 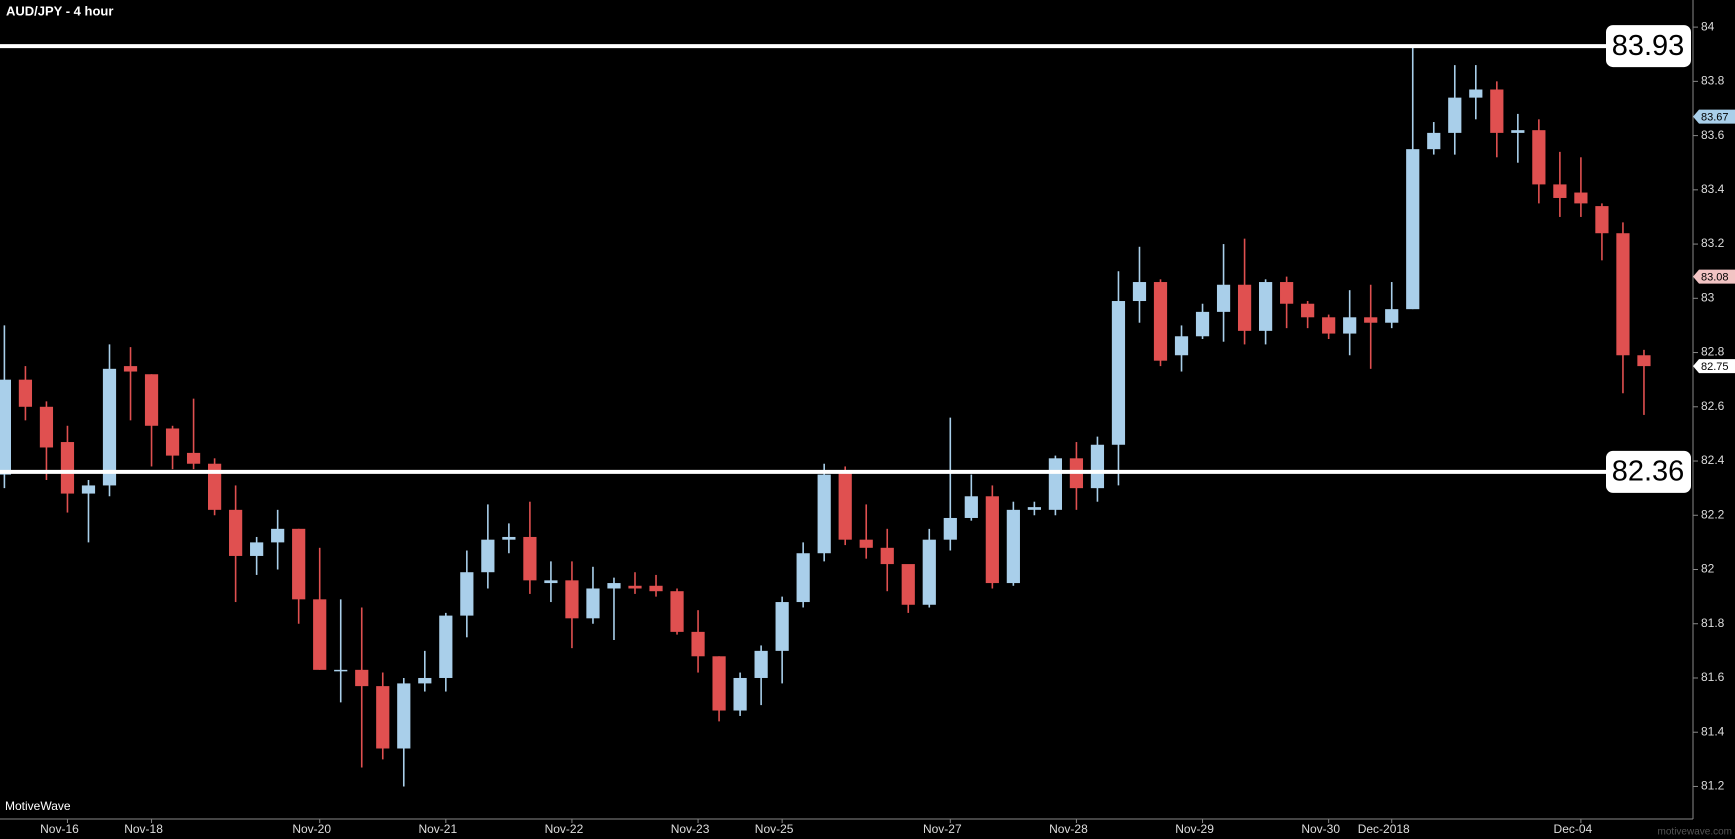 I want to click on level-label: 83.93, so click(x=1648, y=46).